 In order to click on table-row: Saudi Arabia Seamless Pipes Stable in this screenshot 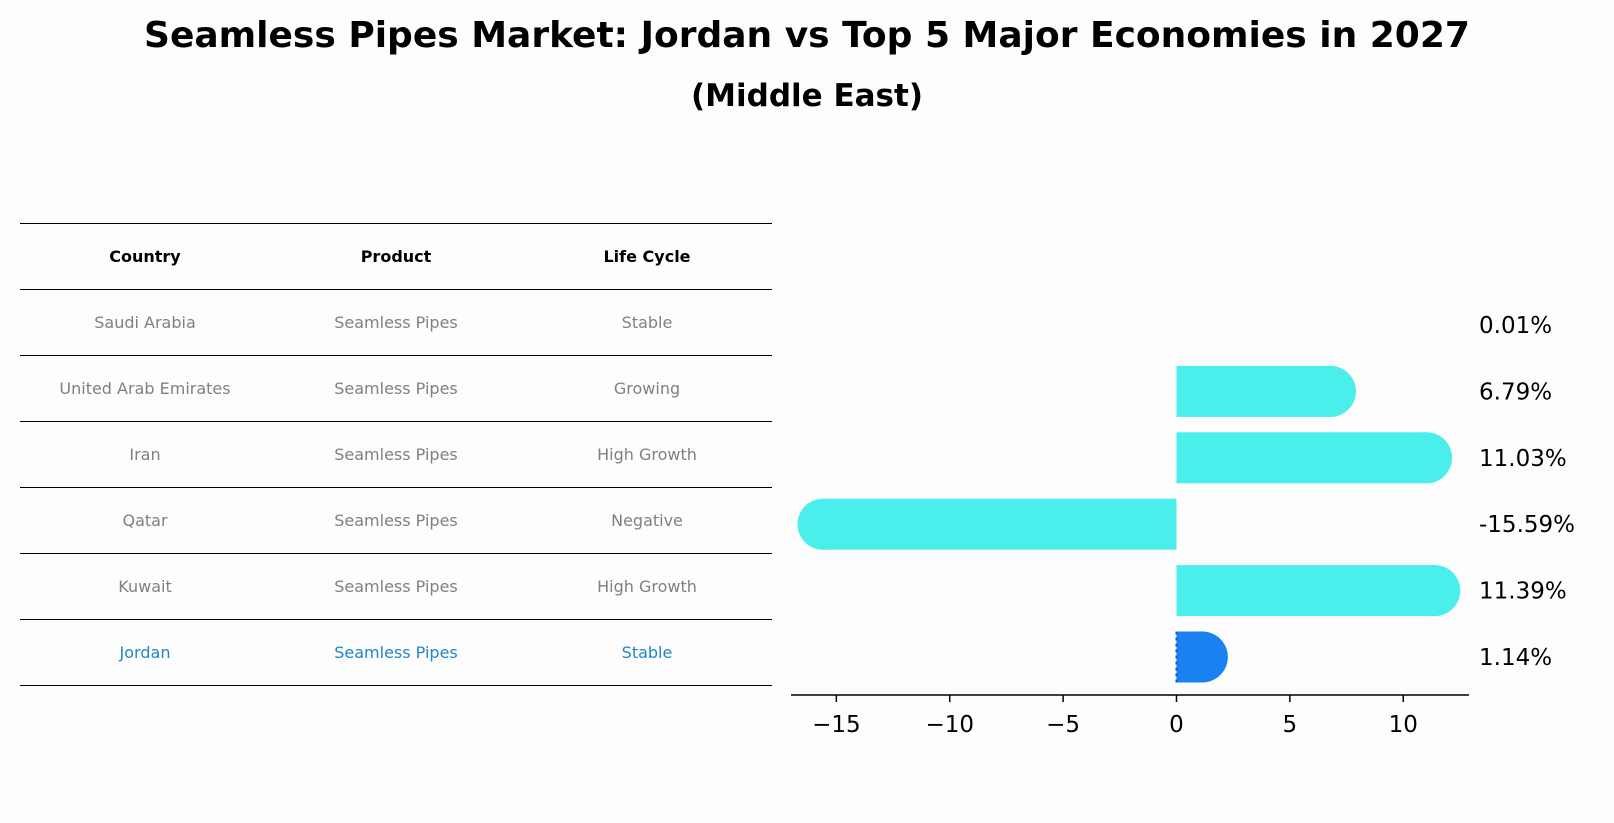, I will do `click(396, 323)`.